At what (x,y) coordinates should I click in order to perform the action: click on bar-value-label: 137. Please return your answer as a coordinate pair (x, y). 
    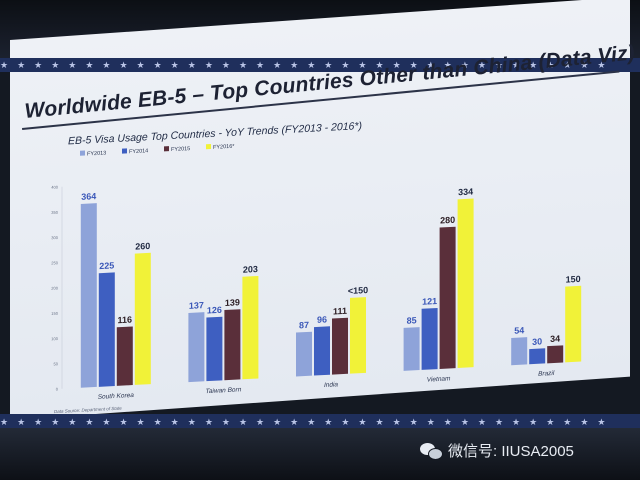
    Looking at the image, I should click on (196, 305).